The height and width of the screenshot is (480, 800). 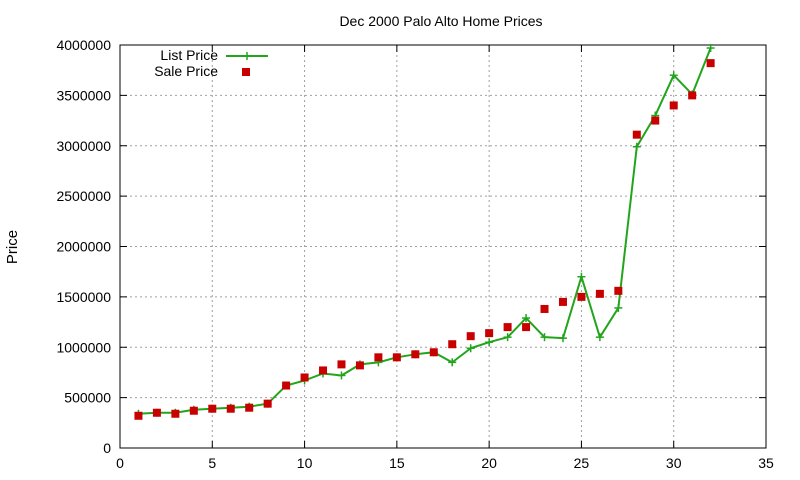 I want to click on y-tick-label: 3500000, so click(x=83, y=95).